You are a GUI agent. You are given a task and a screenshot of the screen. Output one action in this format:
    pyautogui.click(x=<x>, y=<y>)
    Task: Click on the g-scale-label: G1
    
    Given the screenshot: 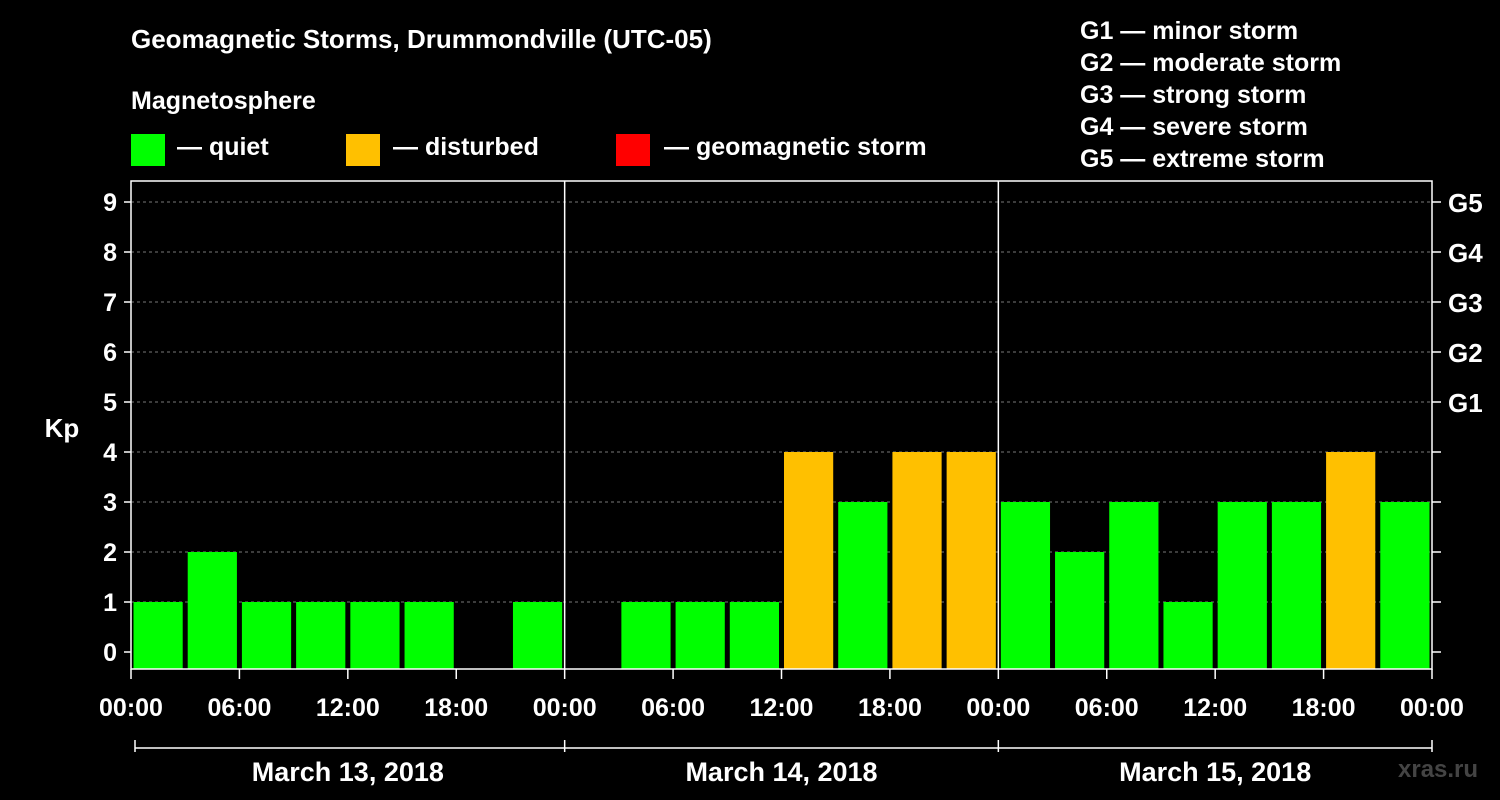 What is the action you would take?
    pyautogui.click(x=1465, y=403)
    